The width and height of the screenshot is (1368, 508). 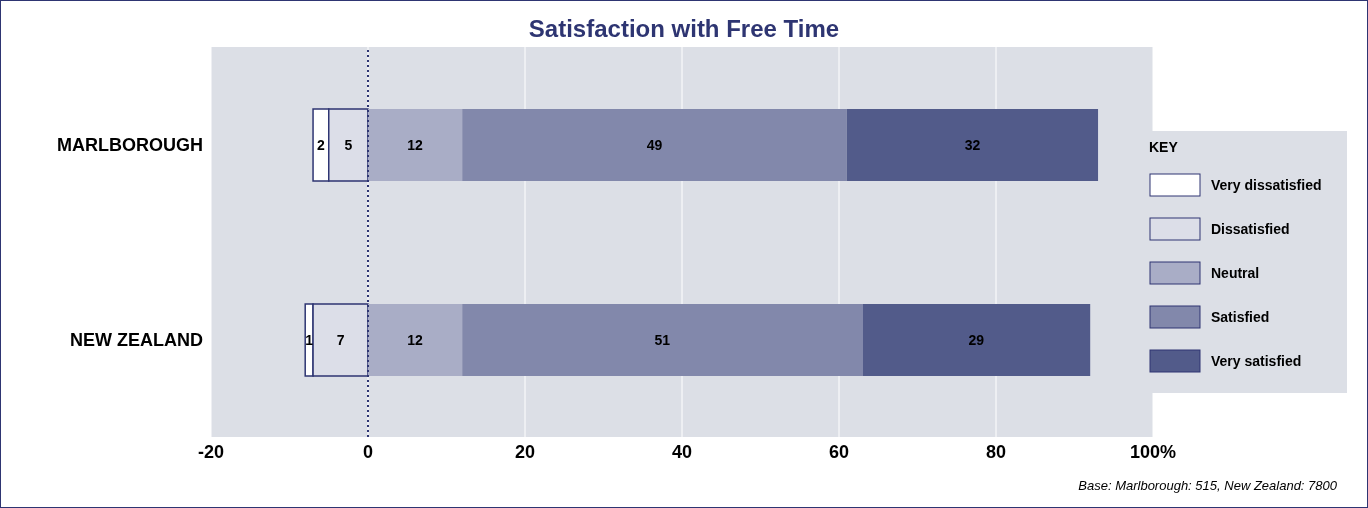 I want to click on text: Base: Marlborough: 515, New Zealand: 7800, so click(x=1207, y=485).